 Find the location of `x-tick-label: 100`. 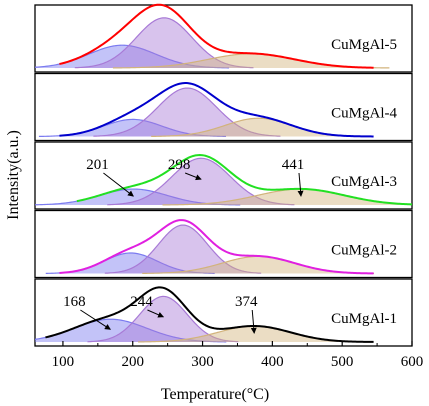

x-tick-label: 100 is located at coordinates (63, 362).